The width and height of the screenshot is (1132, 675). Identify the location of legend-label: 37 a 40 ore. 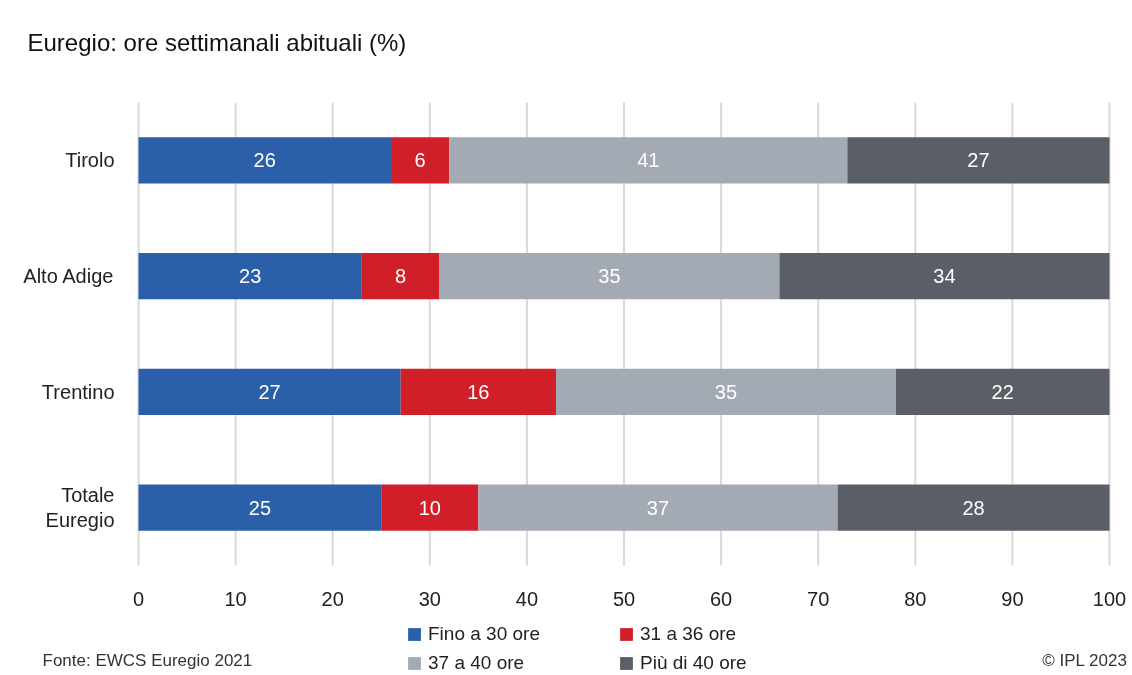
(477, 663).